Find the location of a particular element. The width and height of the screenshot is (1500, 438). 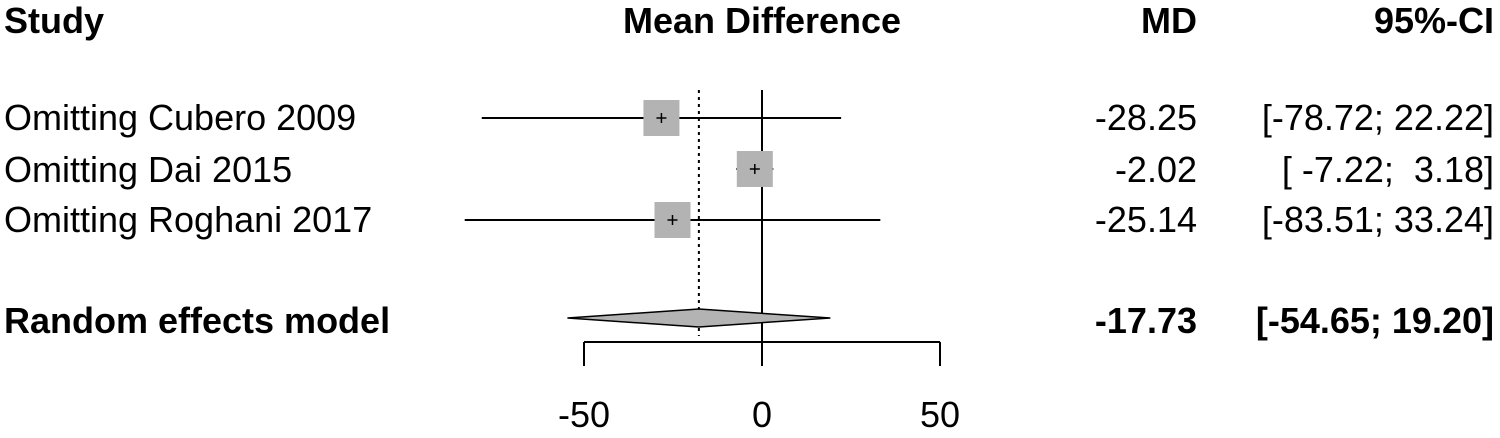

study-label: Omitting Dai 2015 is located at coordinates (148, 169).